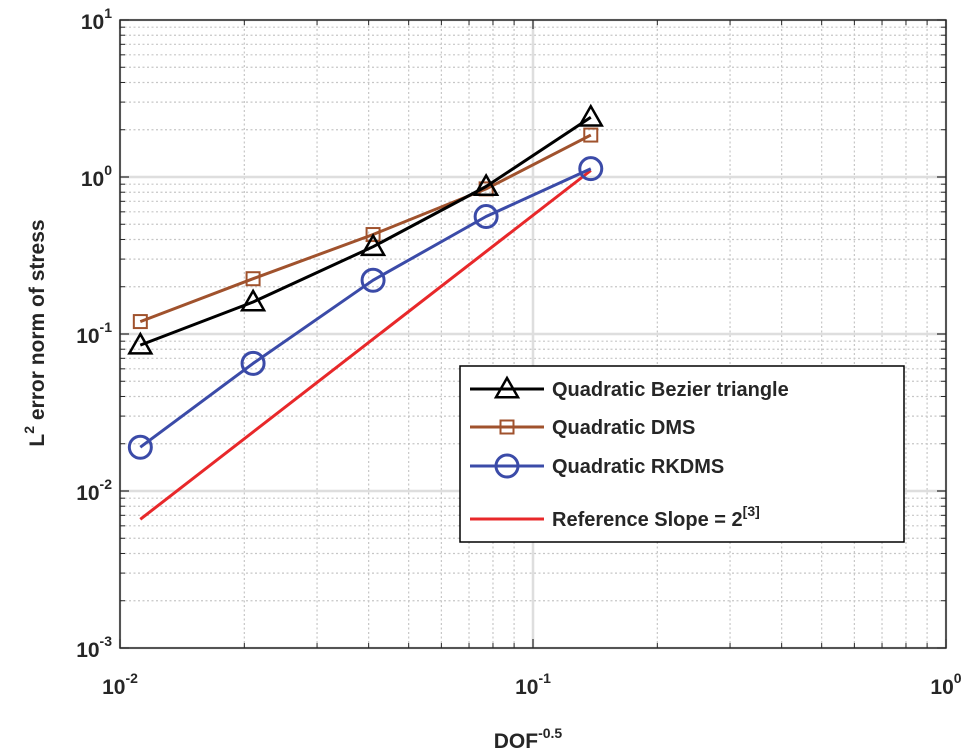  Describe the element at coordinates (528, 739) in the screenshot. I see `x-axis-label: DOF-0.5` at that location.